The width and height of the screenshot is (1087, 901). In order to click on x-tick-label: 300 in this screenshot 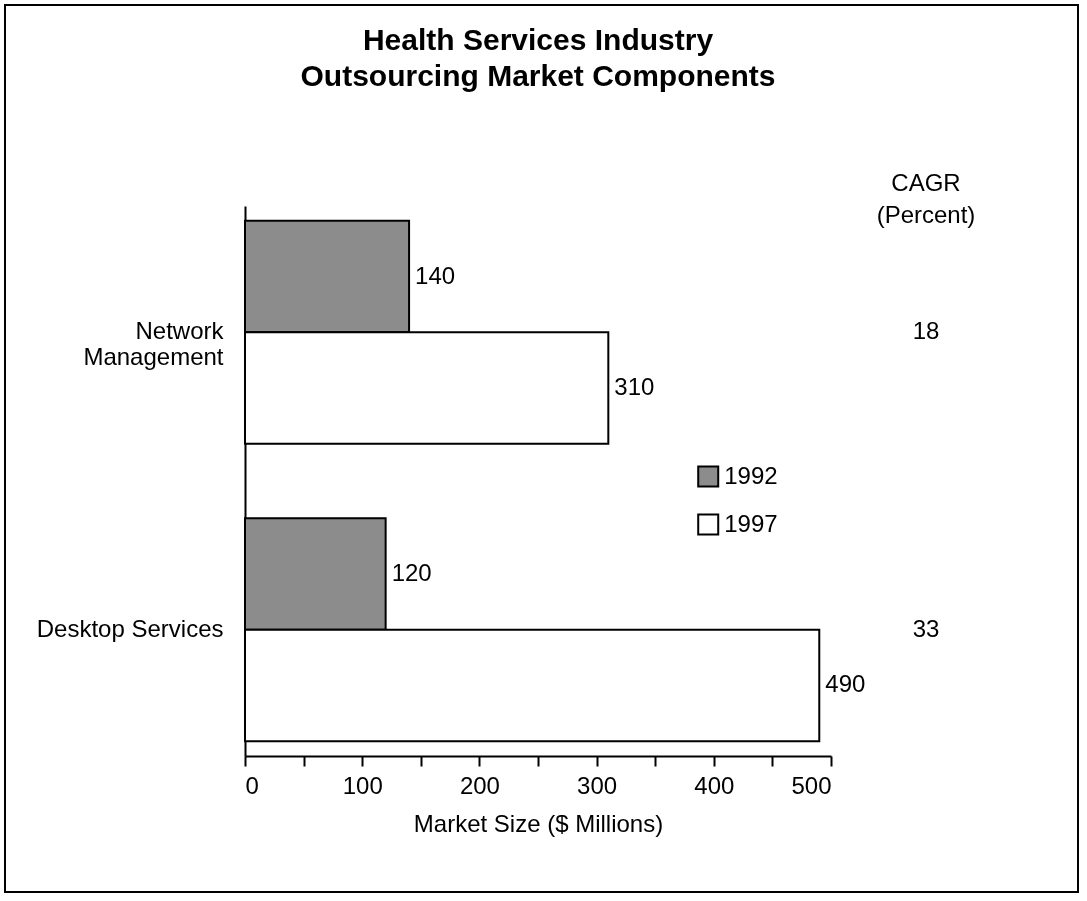, I will do `click(597, 785)`.